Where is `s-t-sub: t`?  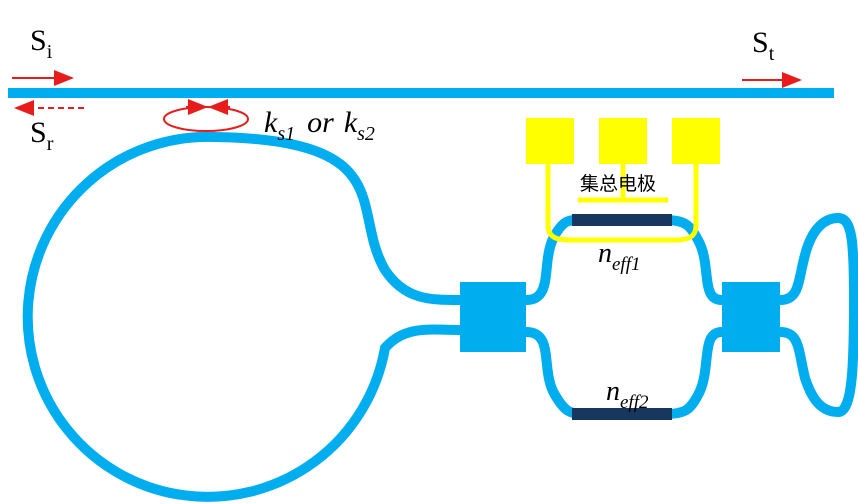
s-t-sub: t is located at coordinates (772, 54).